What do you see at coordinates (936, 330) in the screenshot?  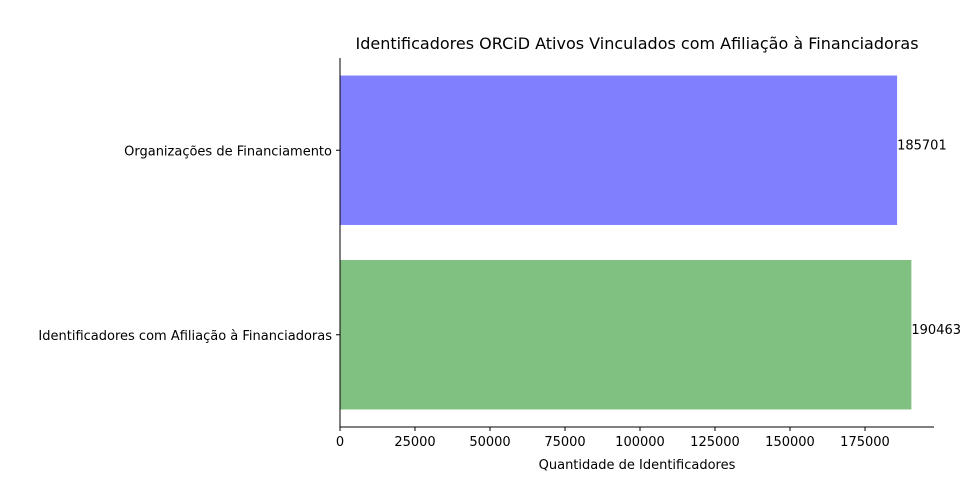 I see `data-label-1: 190463` at bounding box center [936, 330].